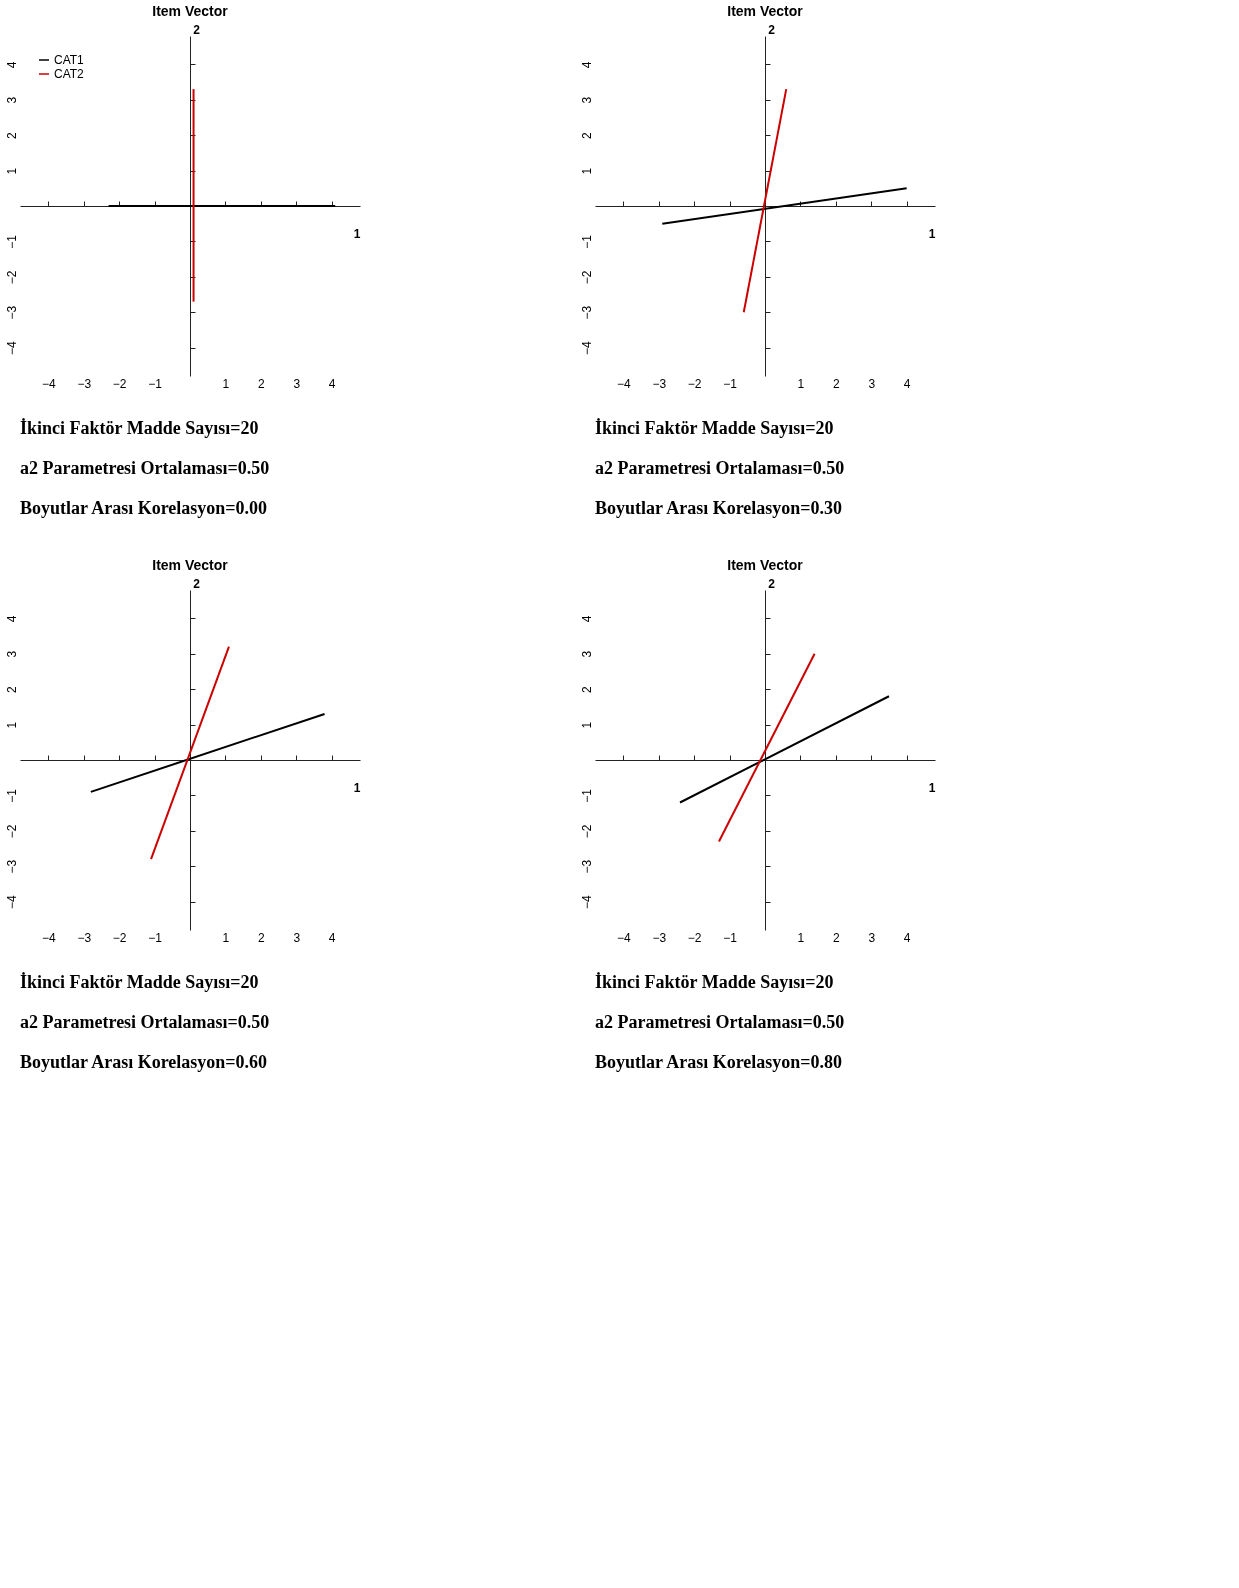 The height and width of the screenshot is (1588, 1239). What do you see at coordinates (69, 74) in the screenshot?
I see `legend-label: CAT2` at bounding box center [69, 74].